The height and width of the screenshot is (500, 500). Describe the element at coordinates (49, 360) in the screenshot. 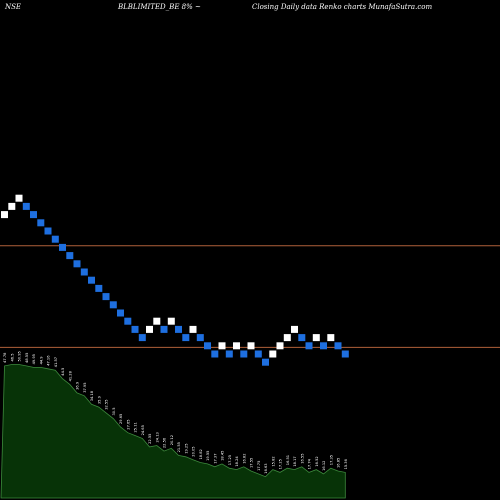

I see `volume-label: 47.16` at that location.